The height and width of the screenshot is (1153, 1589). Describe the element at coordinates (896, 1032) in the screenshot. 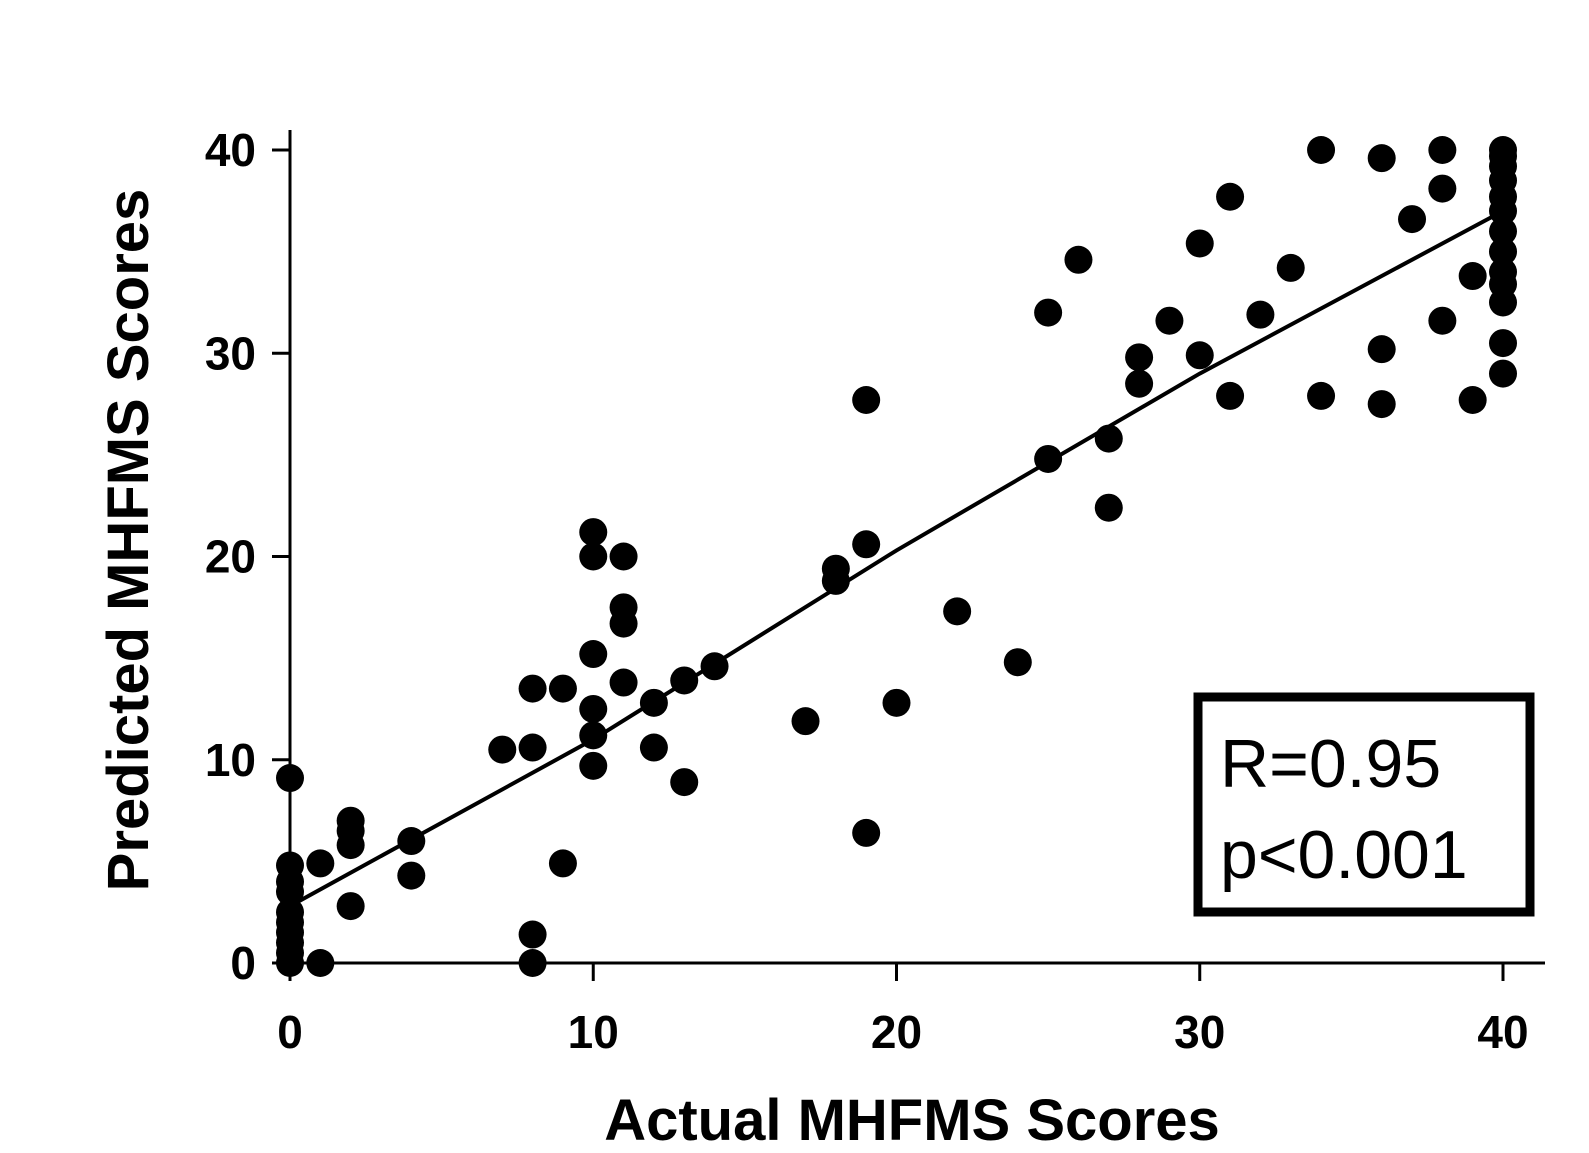

I see `x-tick-label: 20` at that location.